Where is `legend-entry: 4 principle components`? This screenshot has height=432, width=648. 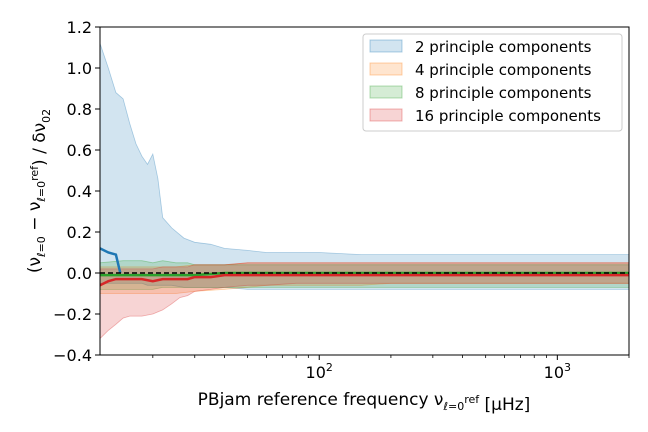 legend-entry: 4 principle components is located at coordinates (503, 70).